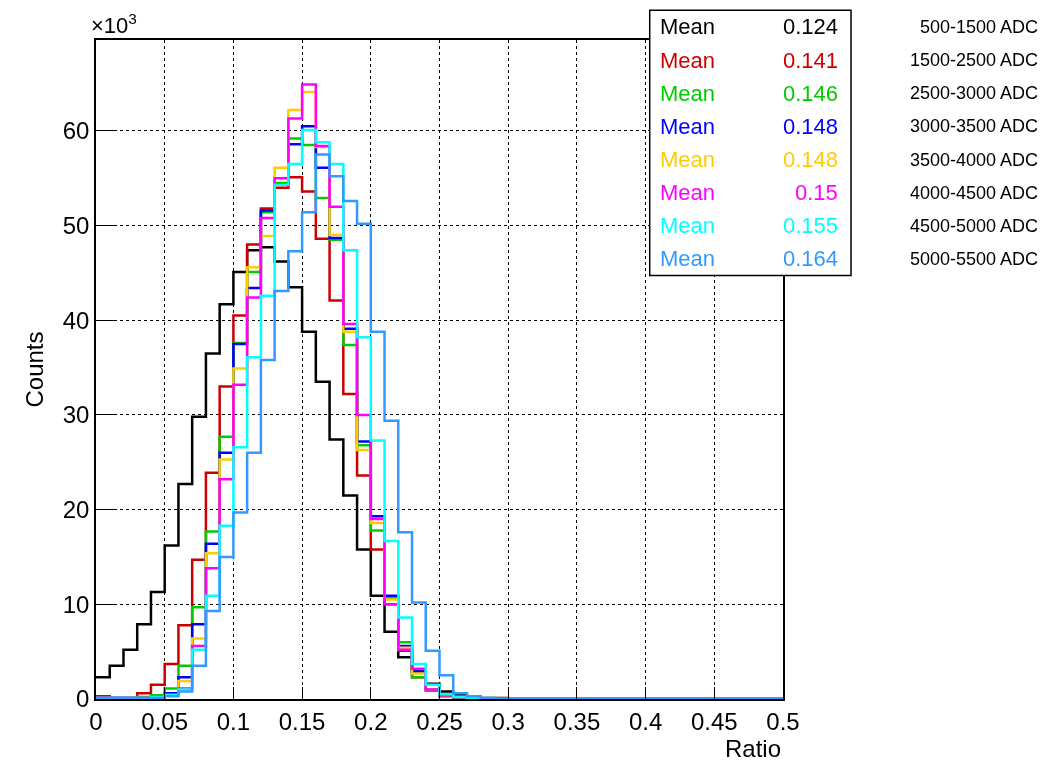 The height and width of the screenshot is (771, 1047). Describe the element at coordinates (749, 192) in the screenshot. I see `text: Mean 0.15` at that location.